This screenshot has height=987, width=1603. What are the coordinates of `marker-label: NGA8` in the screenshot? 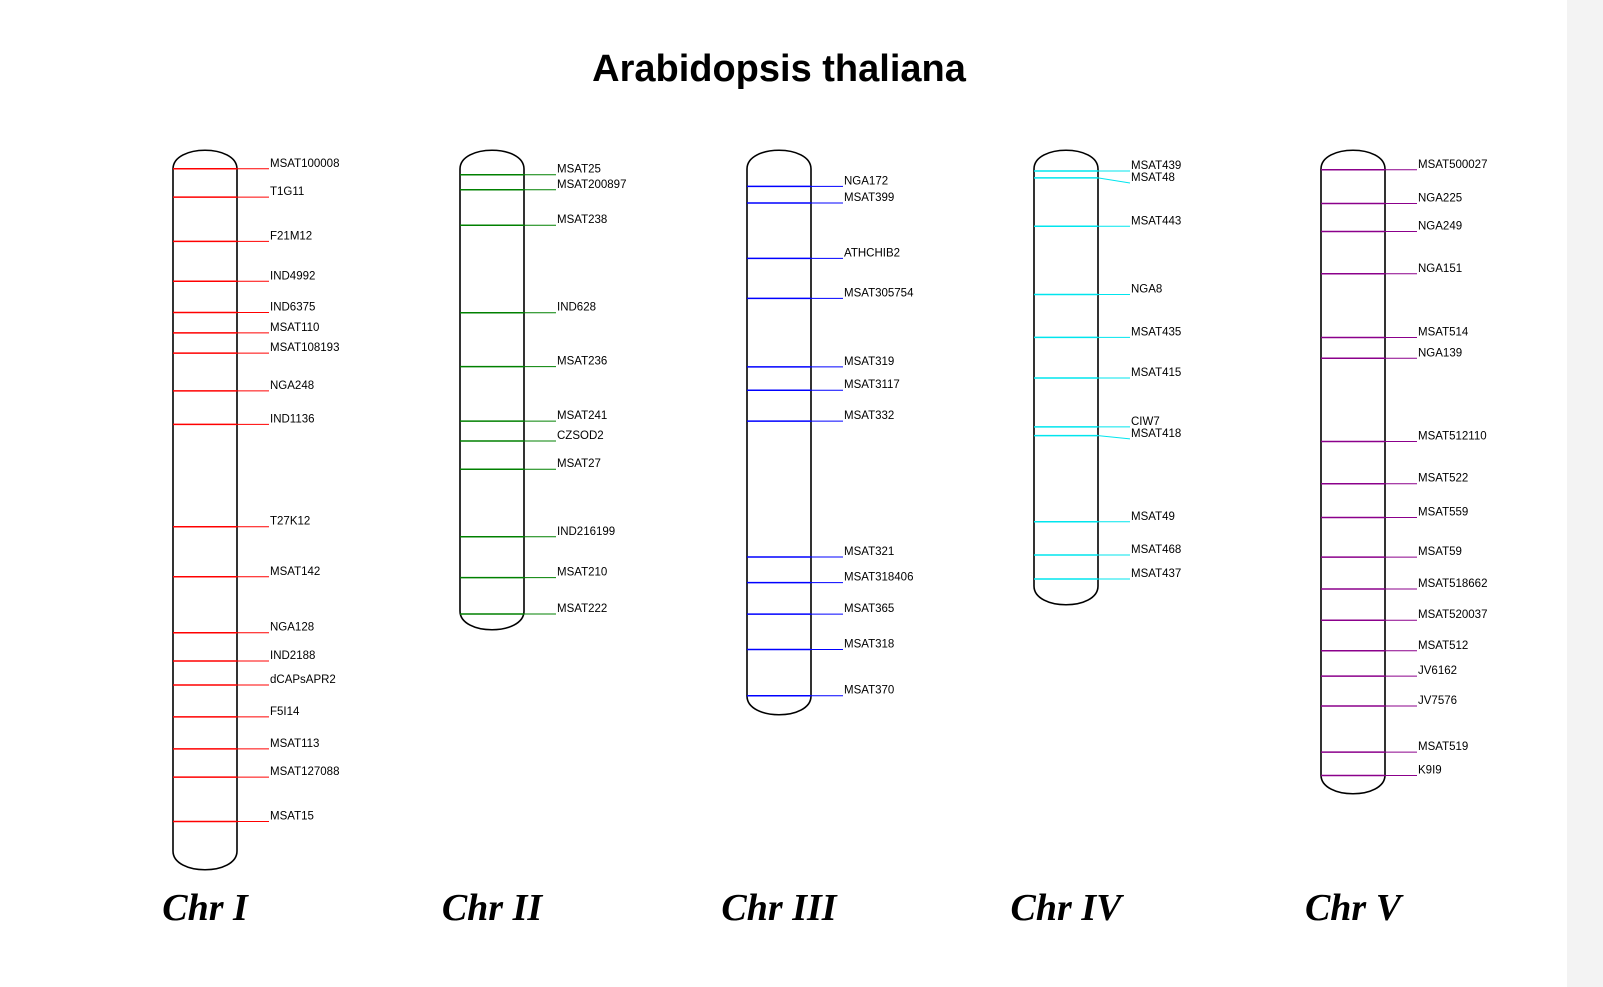 It's located at (1146, 290).